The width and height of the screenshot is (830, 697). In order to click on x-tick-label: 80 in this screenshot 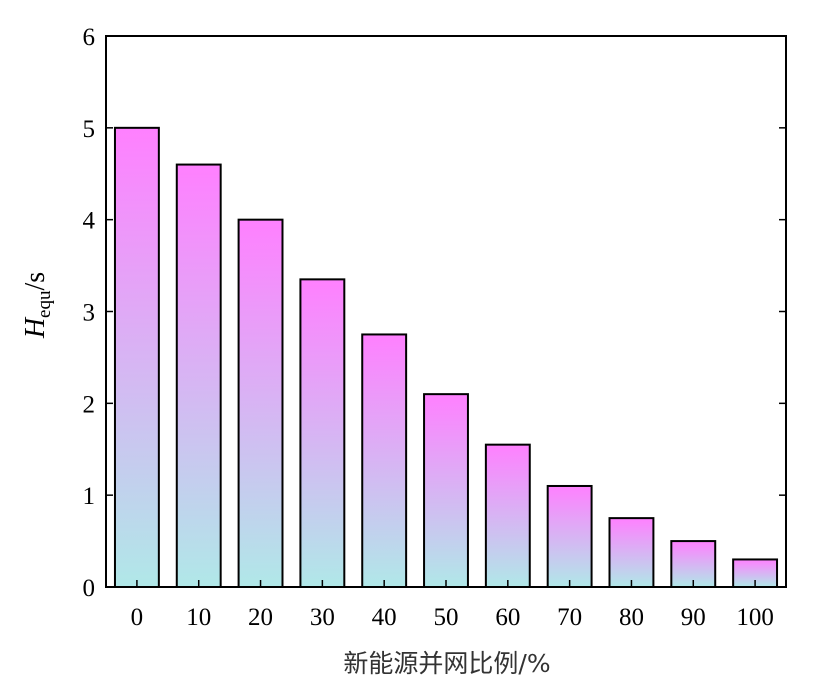, I will do `click(631, 617)`.